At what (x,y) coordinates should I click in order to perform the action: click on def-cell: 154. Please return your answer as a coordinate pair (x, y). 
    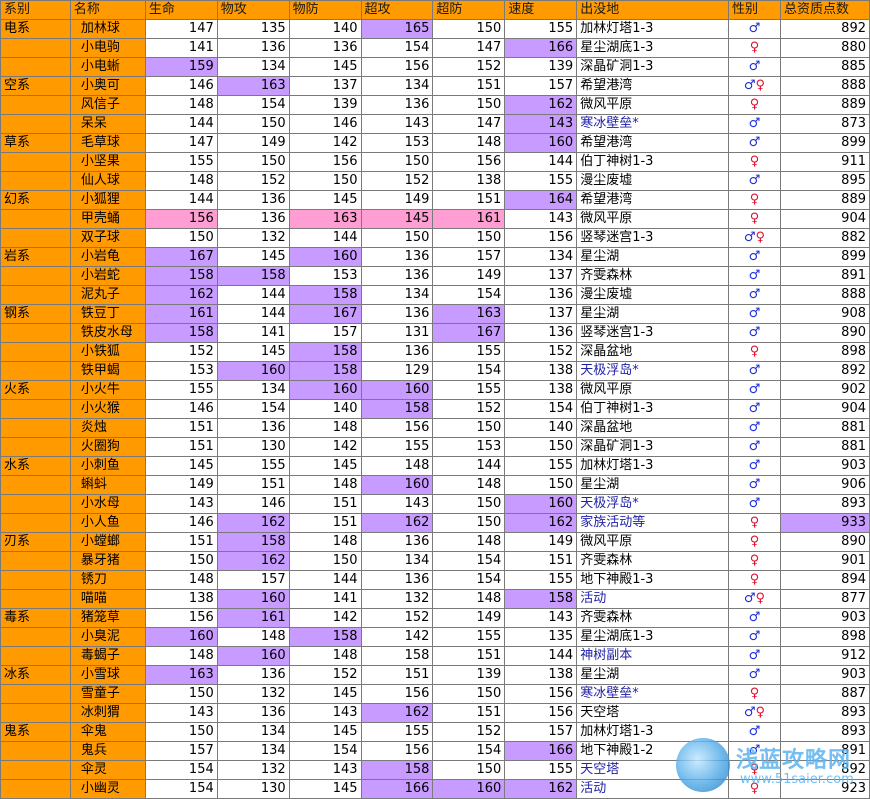
    Looking at the image, I should click on (325, 751).